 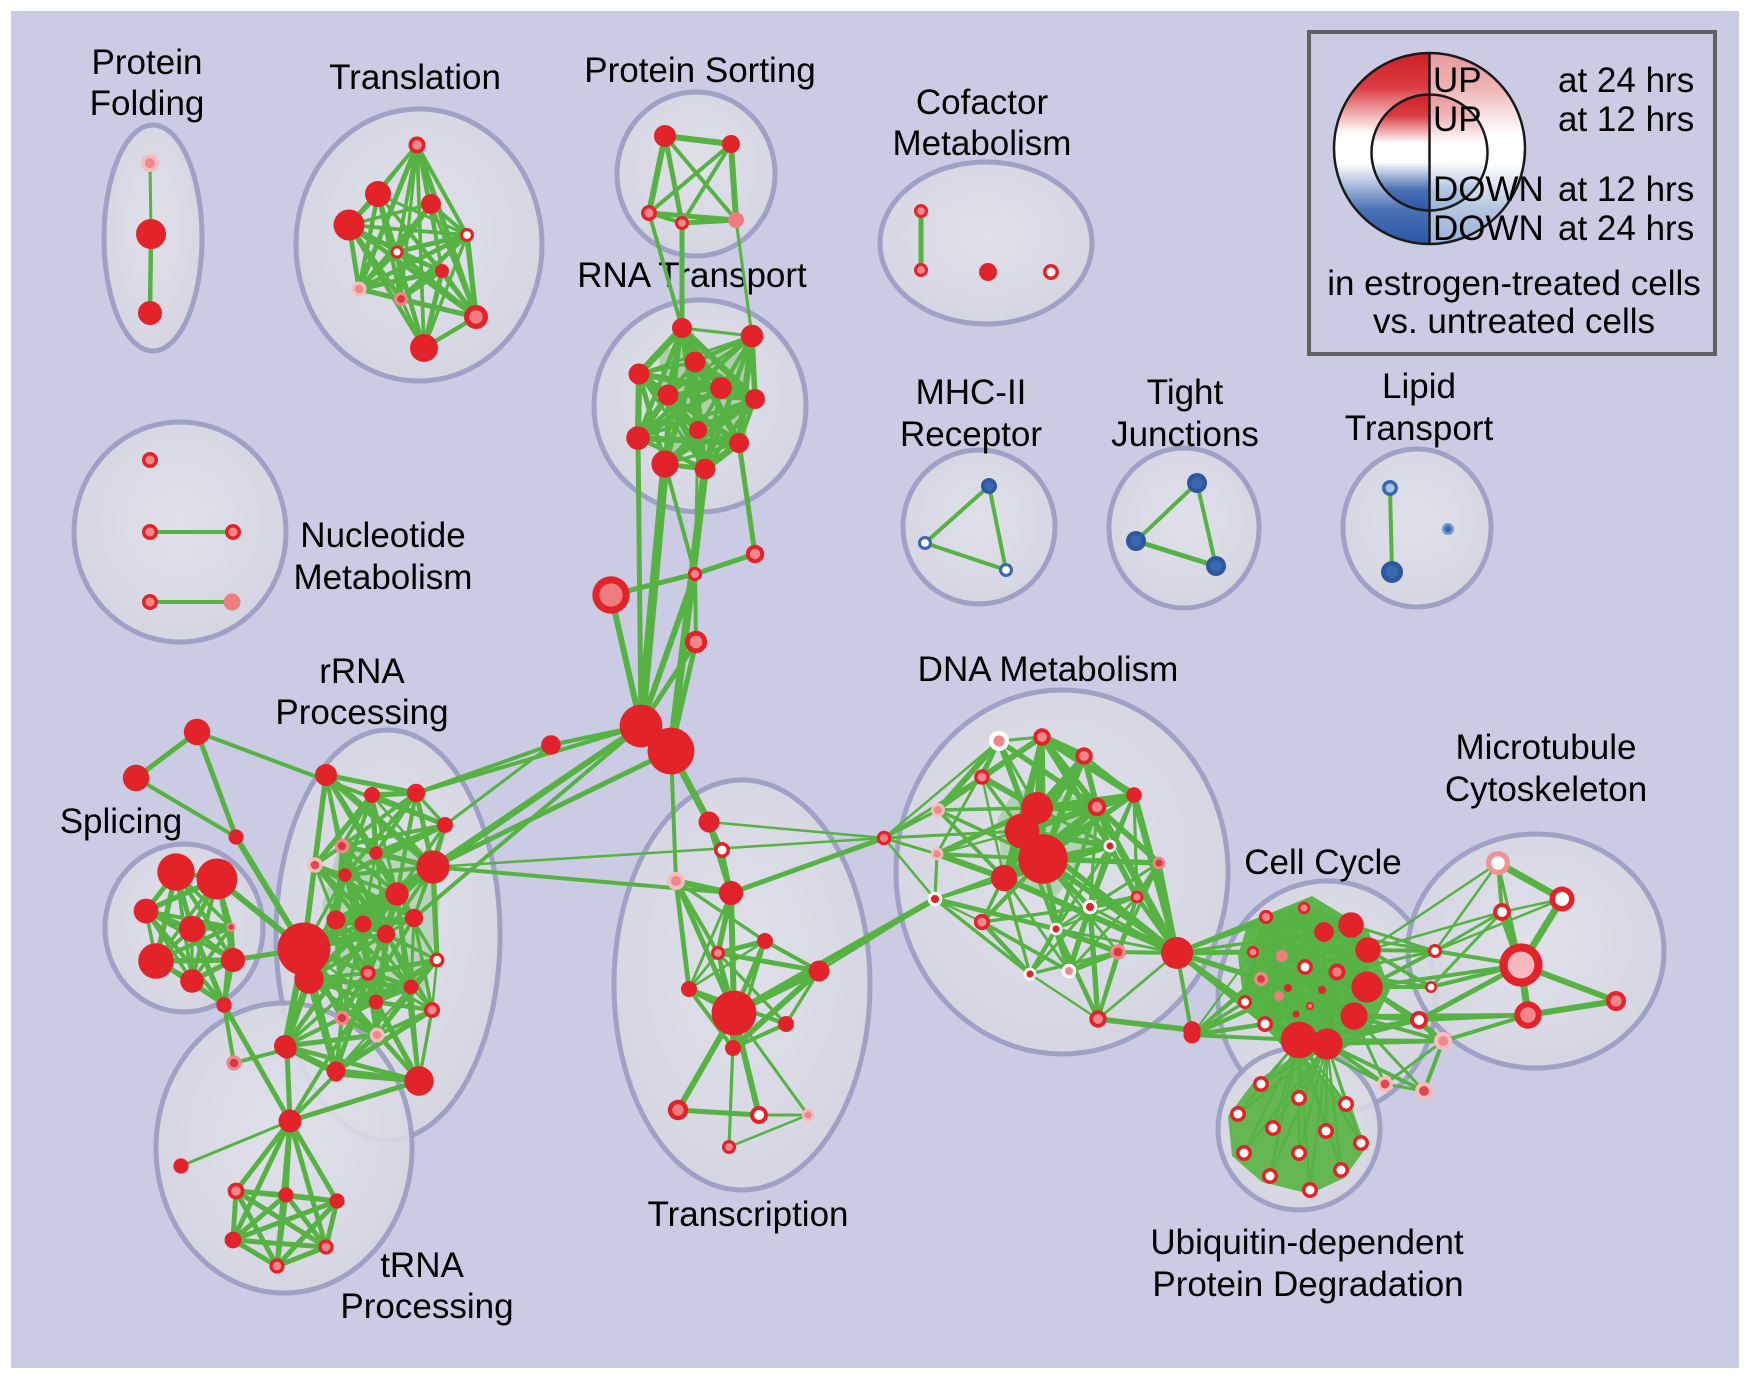 What do you see at coordinates (147, 103) in the screenshot?
I see `svg-text: Folding` at bounding box center [147, 103].